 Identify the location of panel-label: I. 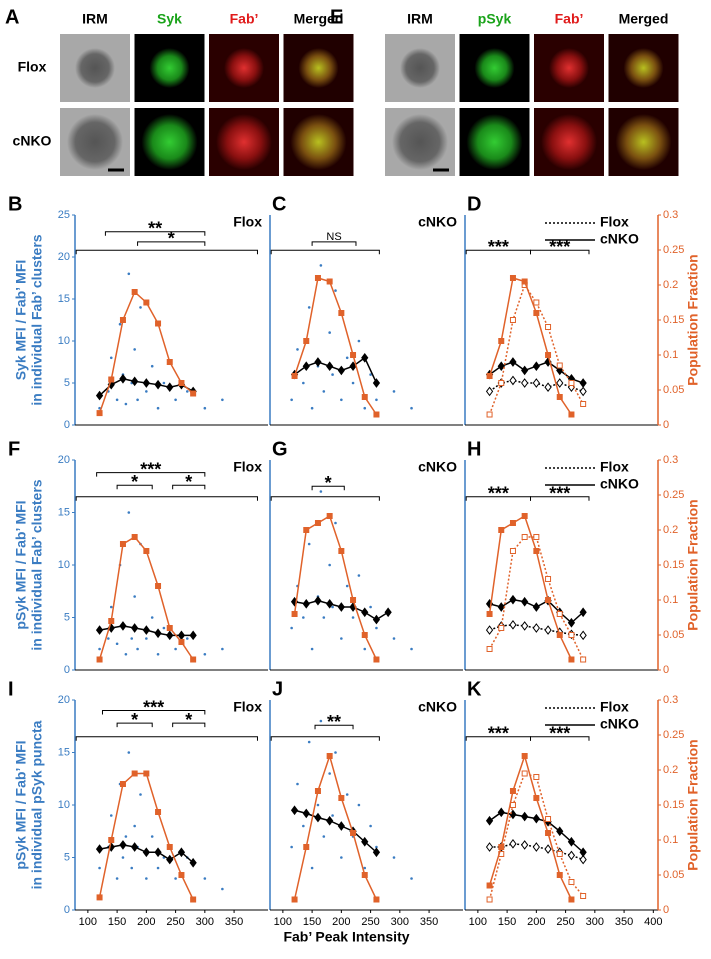
(11, 689).